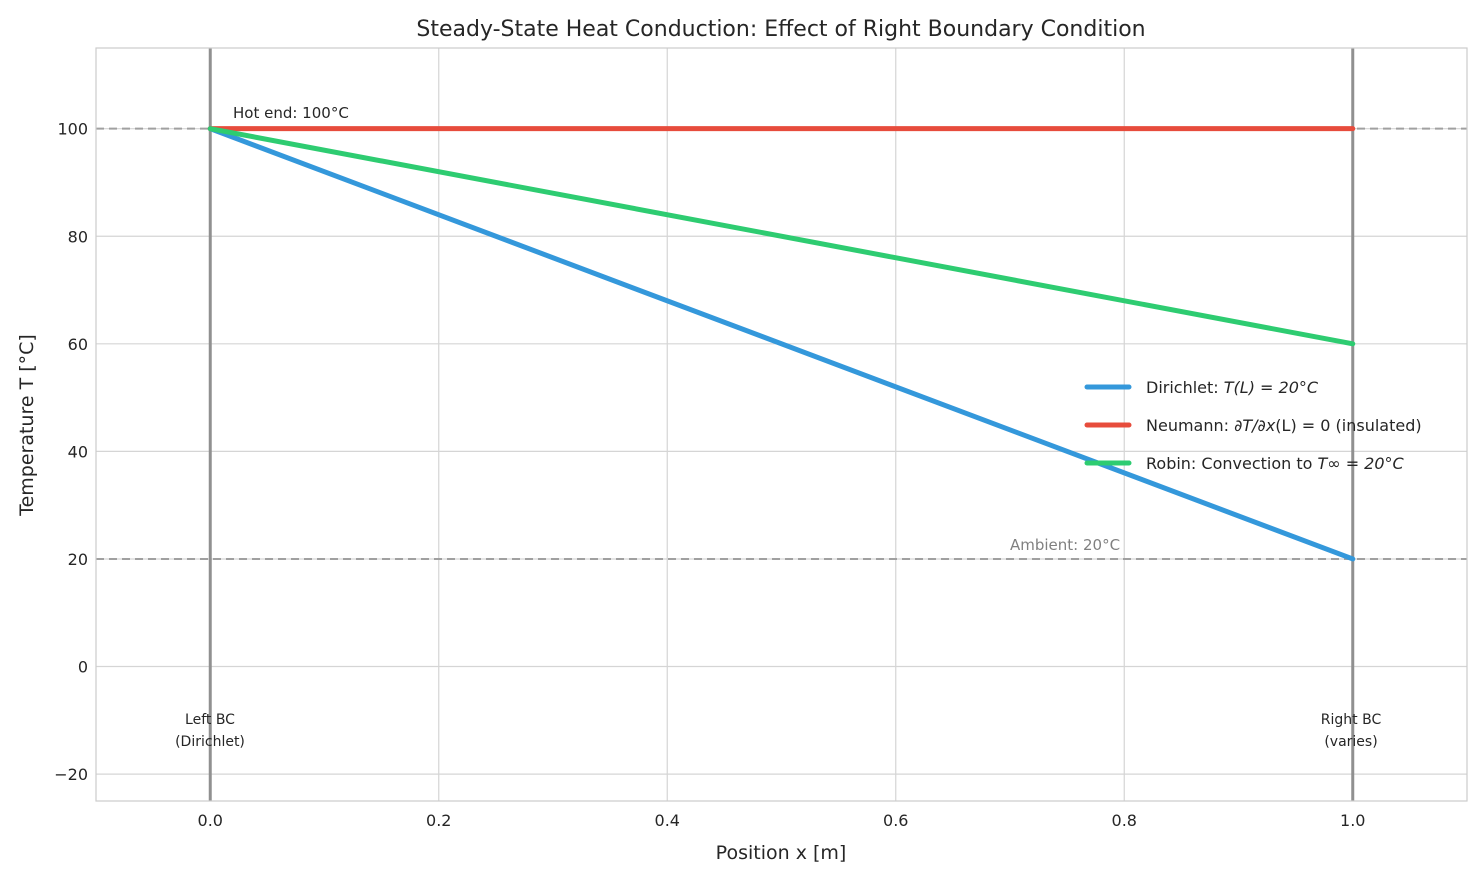  I want to click on y-tick-label: 100, so click(72, 129).